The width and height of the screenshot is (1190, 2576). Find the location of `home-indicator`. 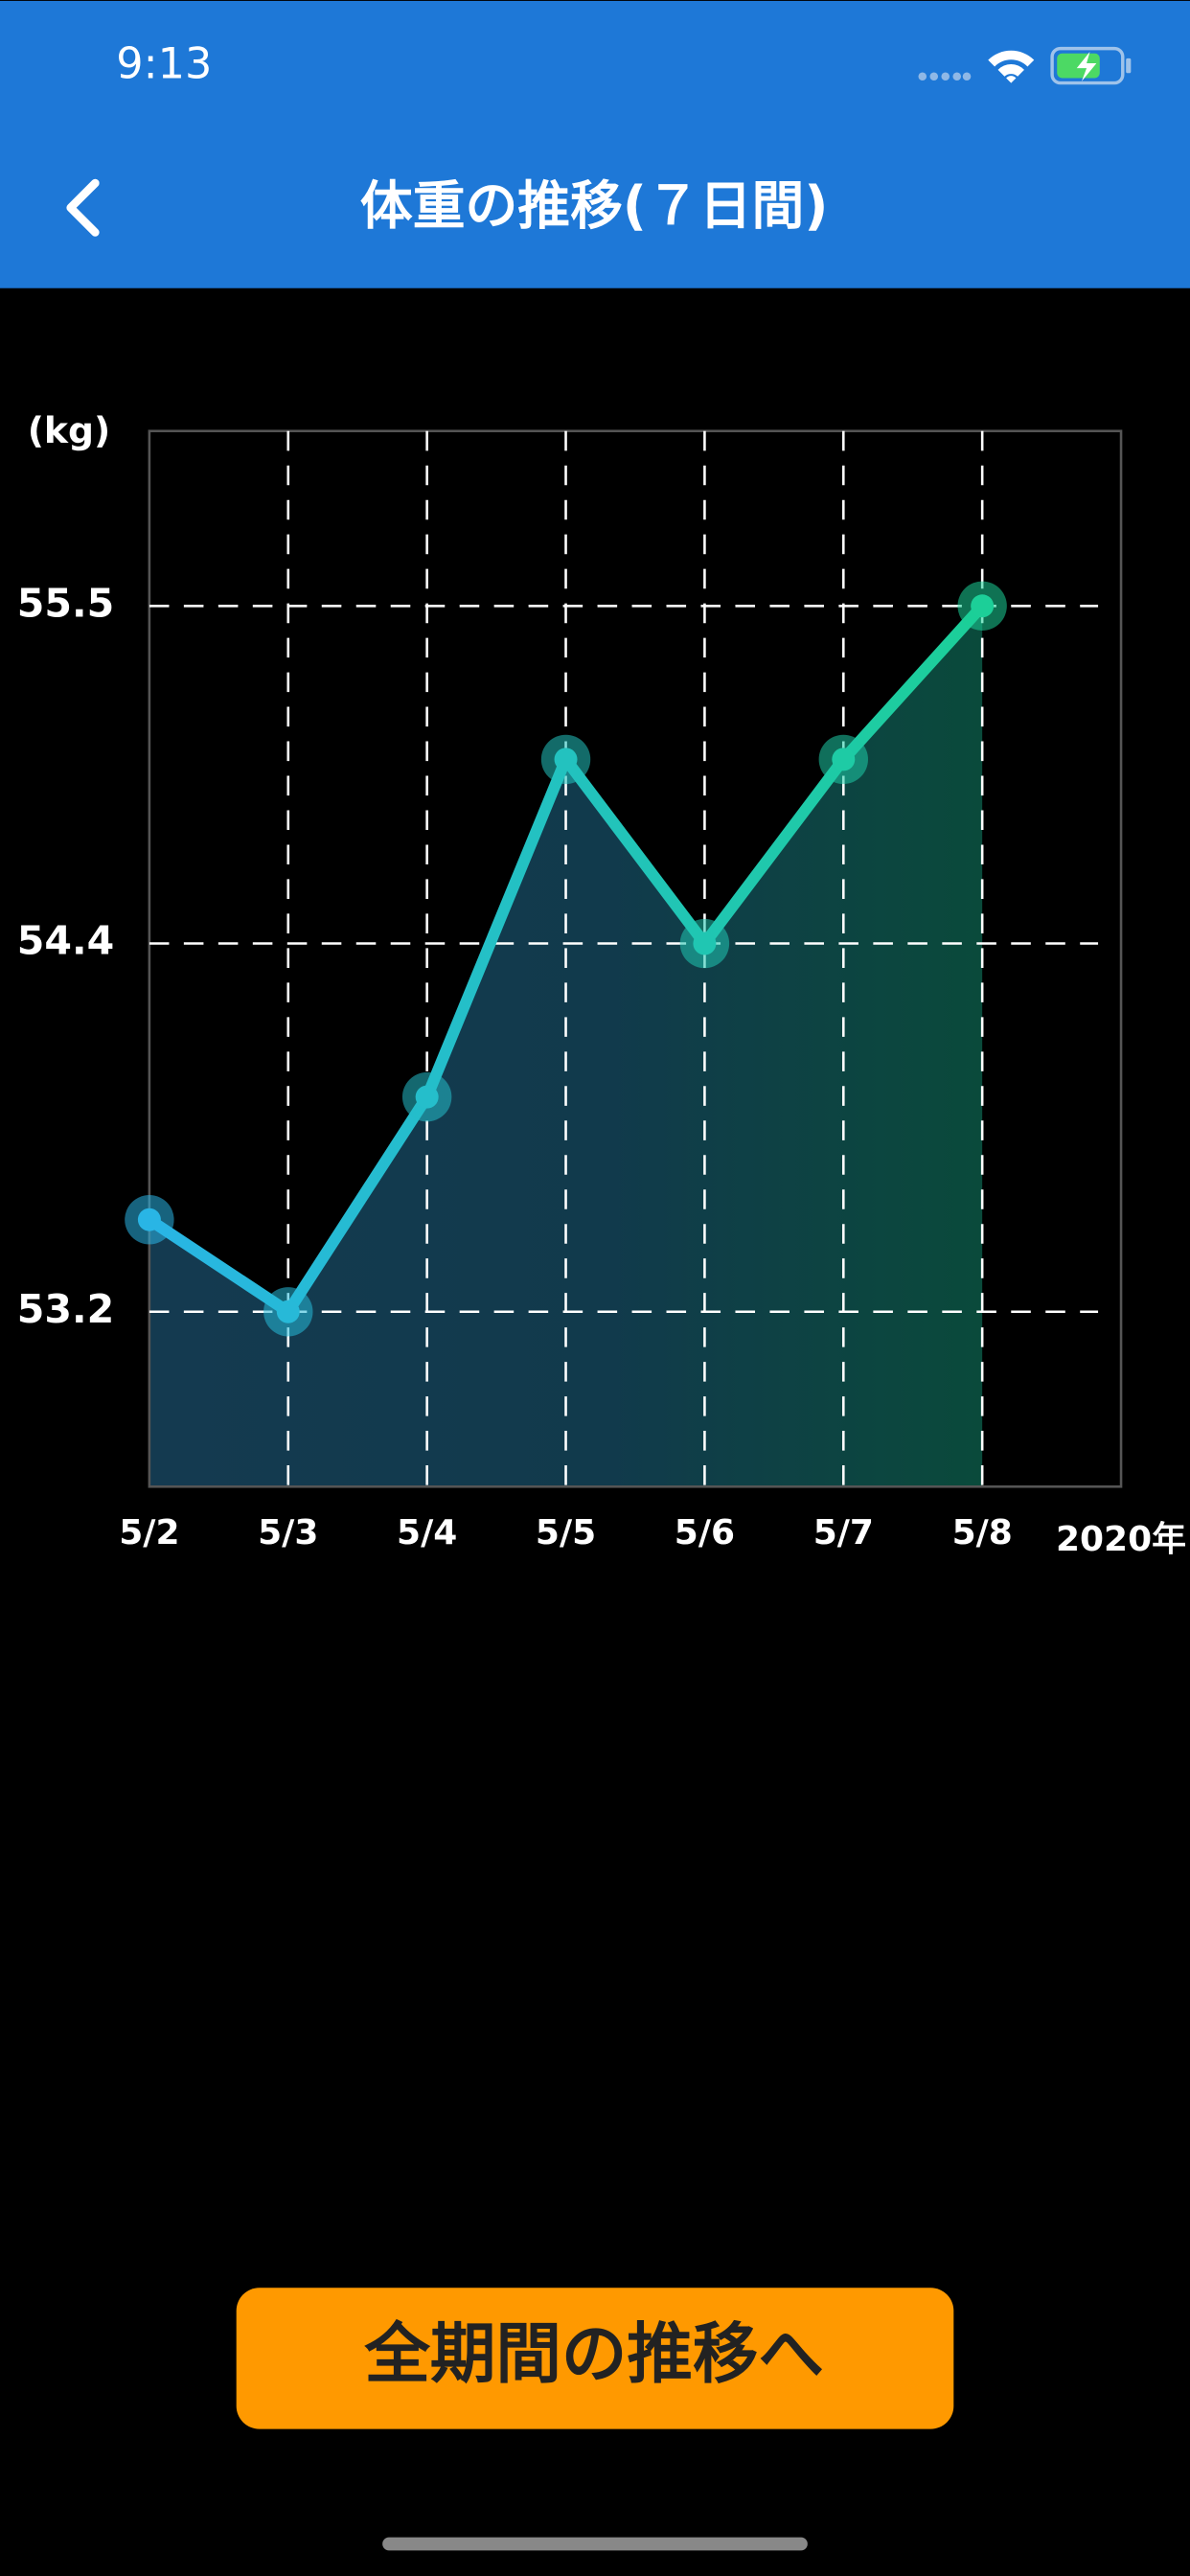

home-indicator is located at coordinates (595, 2544).